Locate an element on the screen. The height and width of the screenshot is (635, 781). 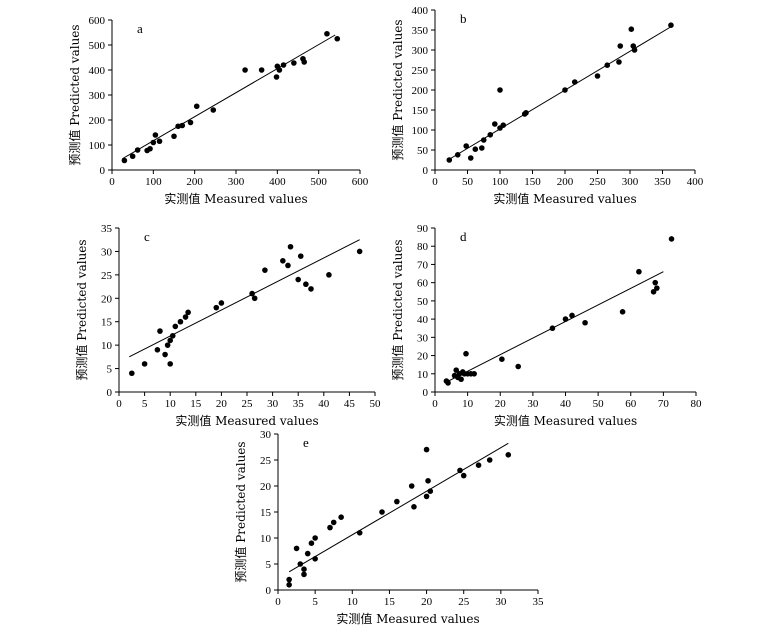
x-tick-label: 80 is located at coordinates (697, 404).